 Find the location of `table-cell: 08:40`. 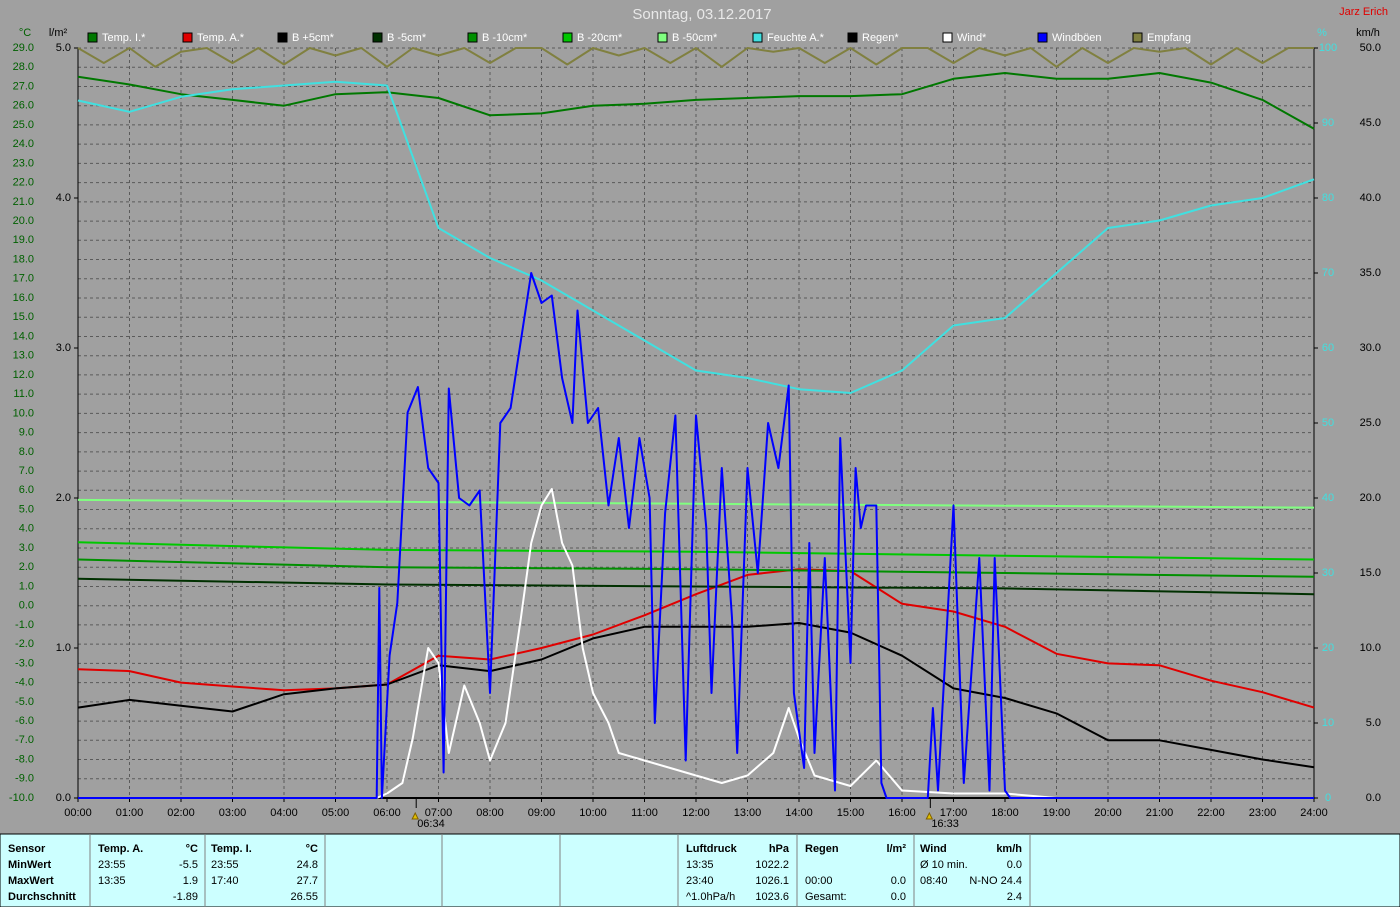

table-cell: 08:40 is located at coordinates (934, 881).